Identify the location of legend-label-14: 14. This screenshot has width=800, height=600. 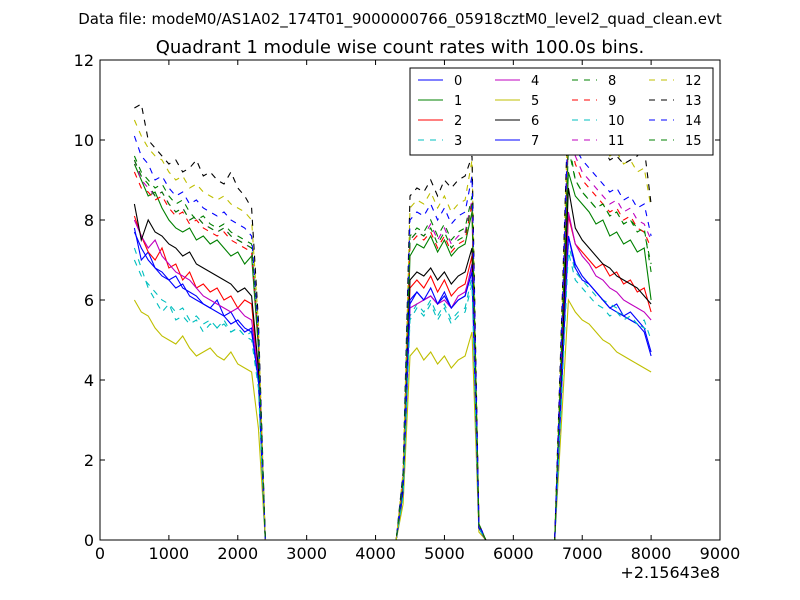
(693, 121).